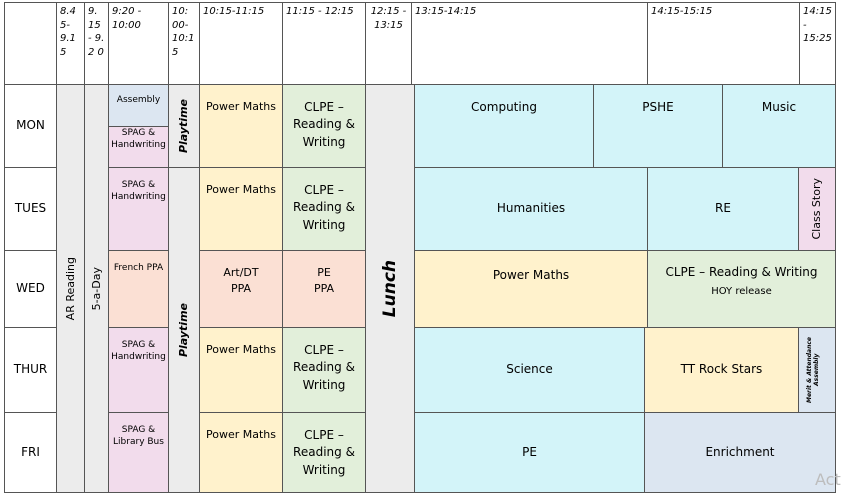 The width and height of the screenshot is (843, 499). Describe the element at coordinates (324, 453) in the screenshot. I see `fri-clpe: CLPE – Reading & Writing` at that location.